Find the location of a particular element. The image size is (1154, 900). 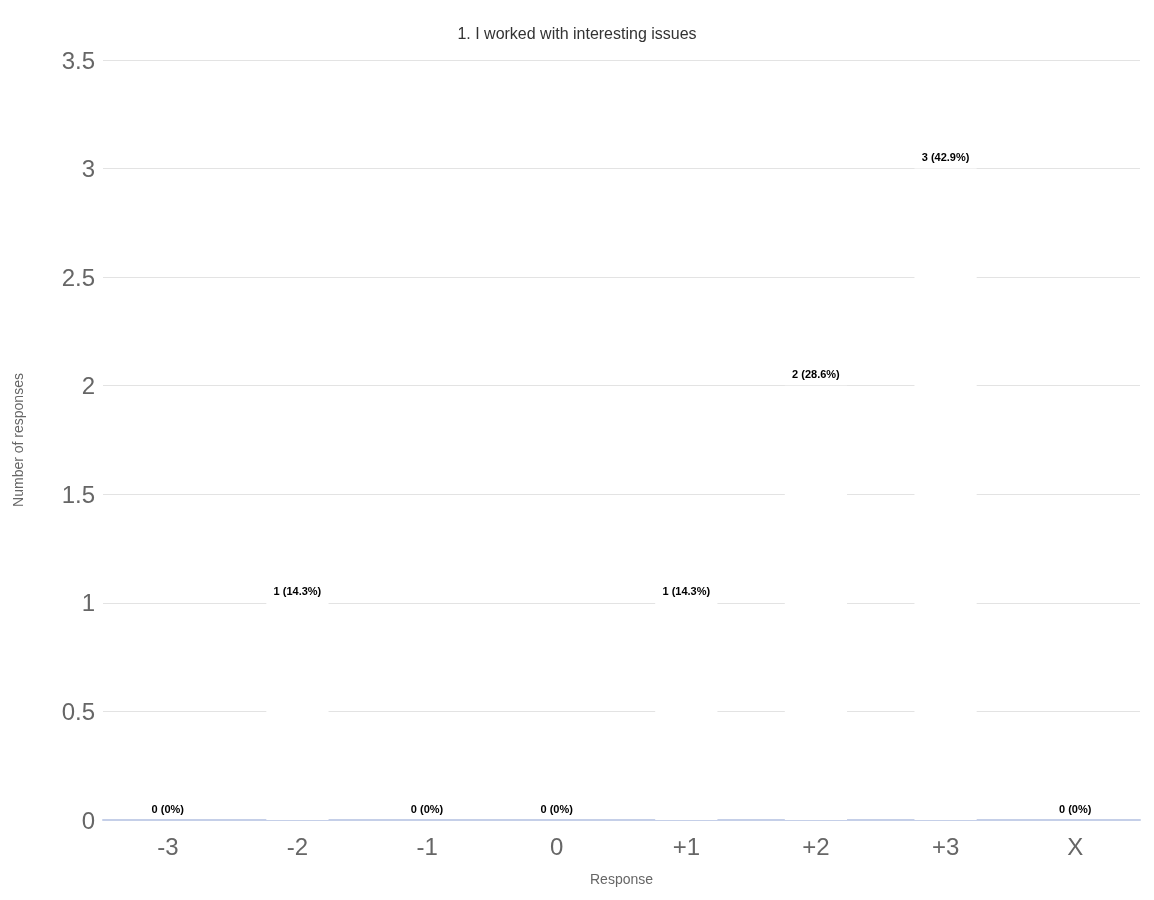

y-tick-label: 0 is located at coordinates (88, 820).